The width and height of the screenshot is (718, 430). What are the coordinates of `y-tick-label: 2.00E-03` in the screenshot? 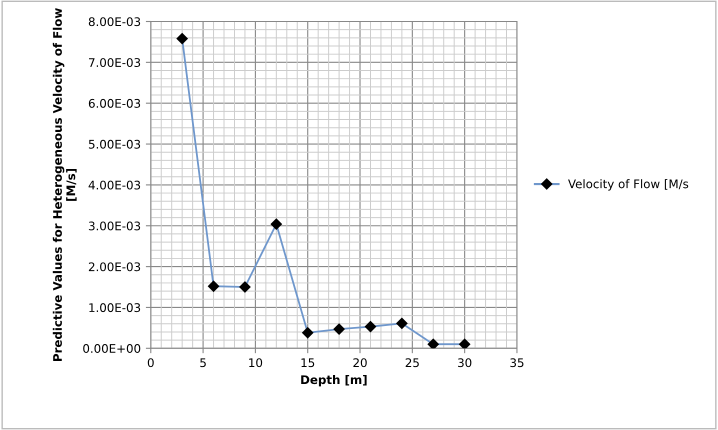 It's located at (114, 267).